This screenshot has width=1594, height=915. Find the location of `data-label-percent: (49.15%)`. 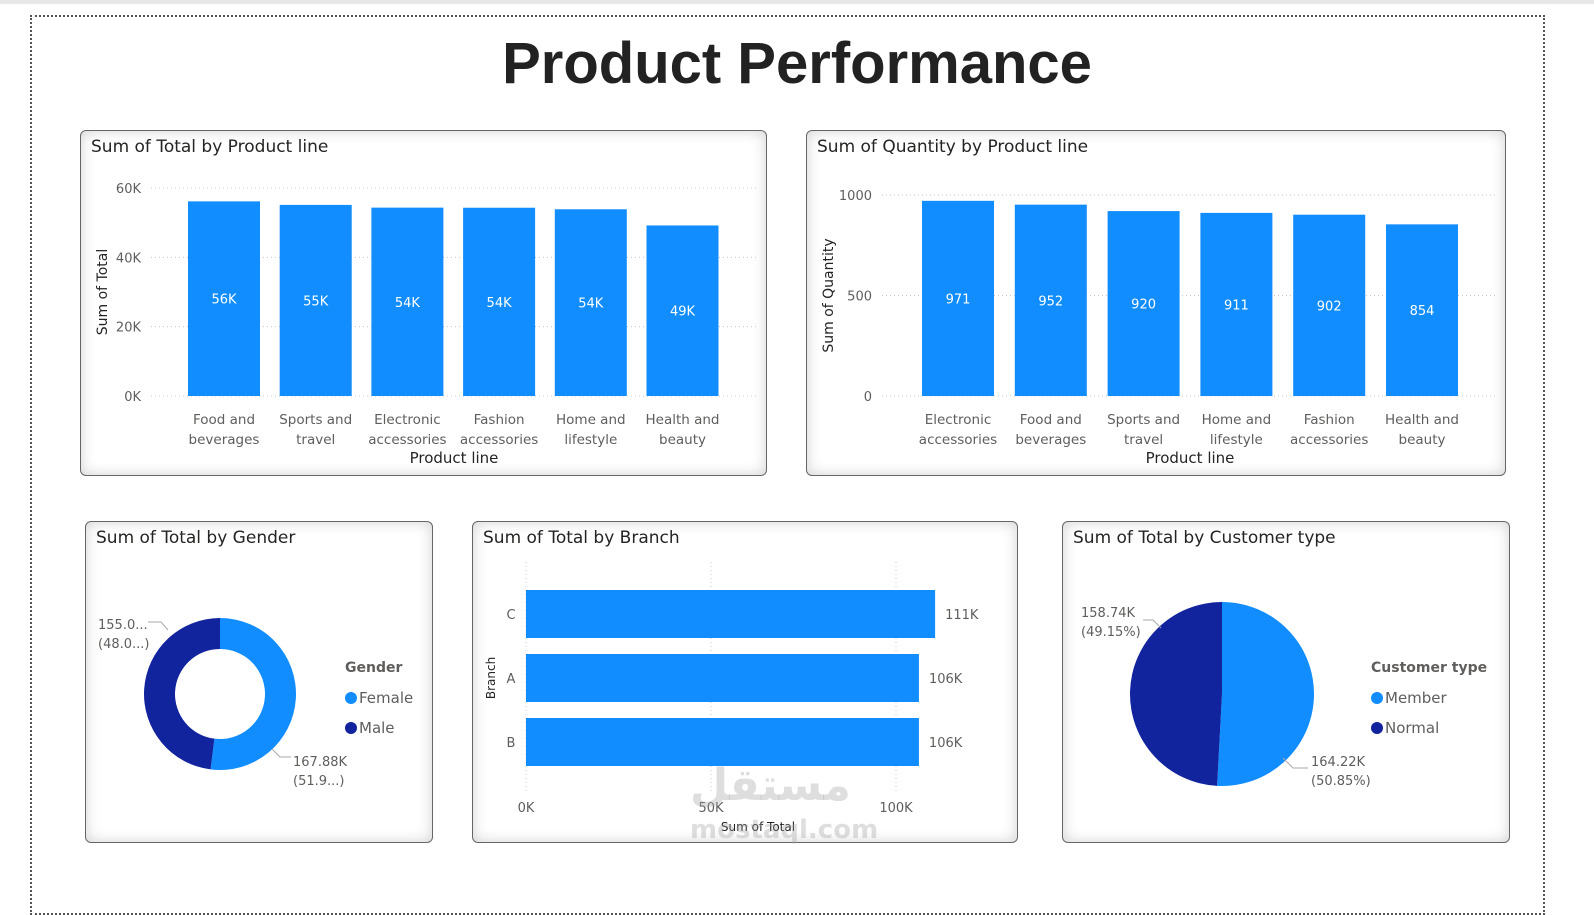

data-label-percent: (49.15%) is located at coordinates (1111, 632).